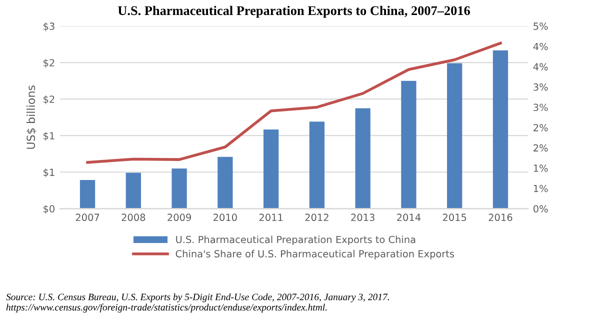 This screenshot has height=326, width=600. Describe the element at coordinates (409, 218) in the screenshot. I see `x-tick-label: 2014` at that location.